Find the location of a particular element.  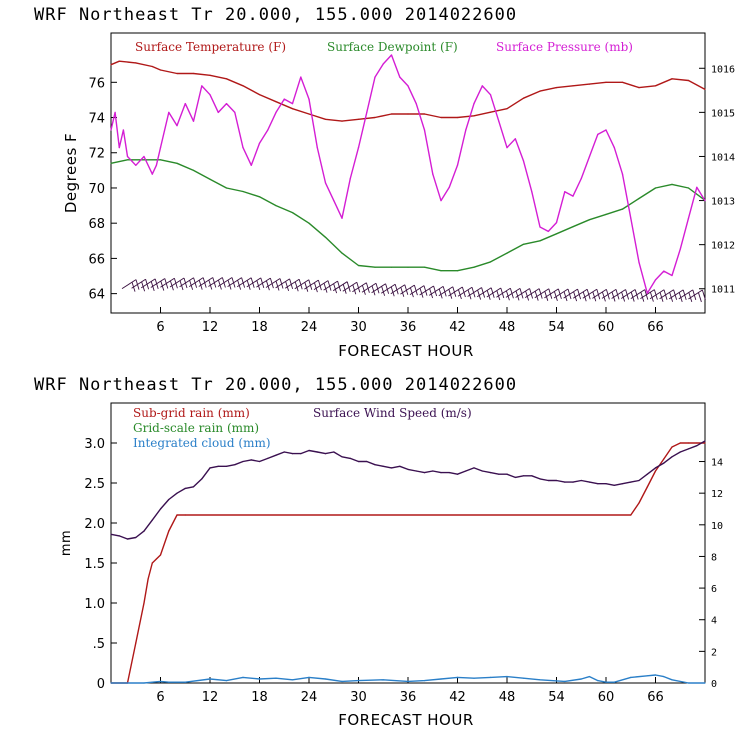

x-tick-label-top: 48 is located at coordinates (507, 327).